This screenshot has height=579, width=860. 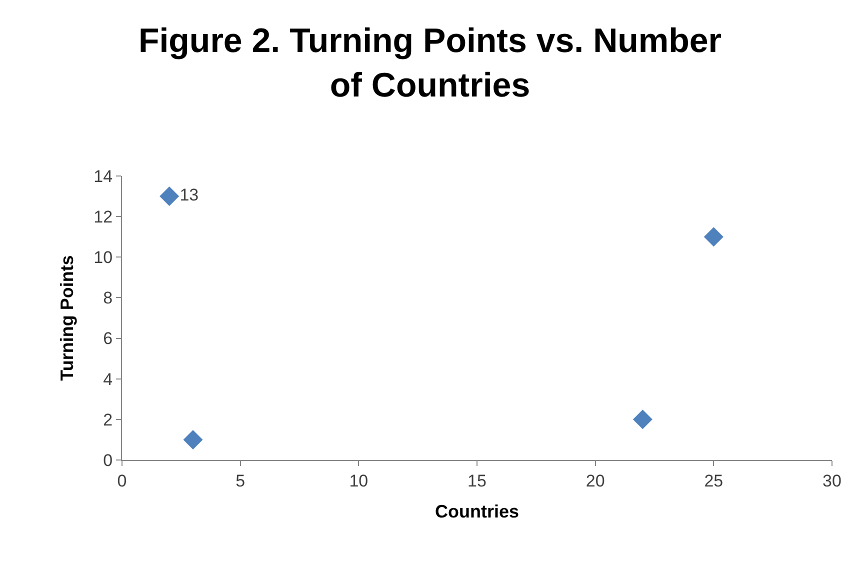 What do you see at coordinates (103, 258) in the screenshot?
I see `y-tick-label: 10` at bounding box center [103, 258].